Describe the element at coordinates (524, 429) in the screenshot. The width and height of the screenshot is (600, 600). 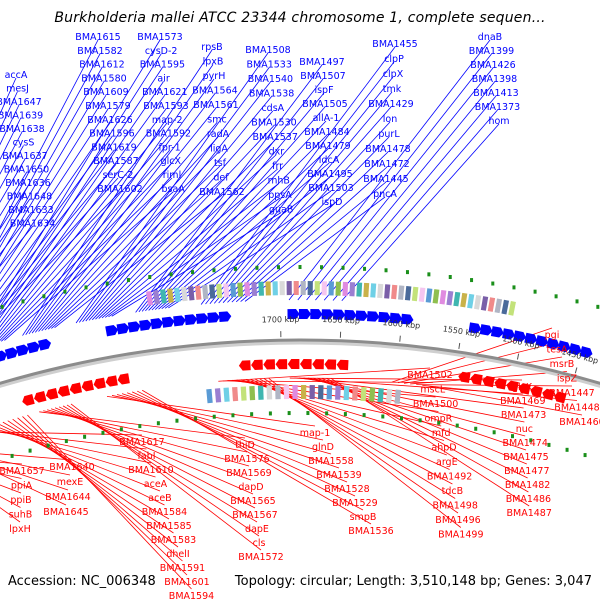
I see `reverse-gene-label: nuc` at that location.